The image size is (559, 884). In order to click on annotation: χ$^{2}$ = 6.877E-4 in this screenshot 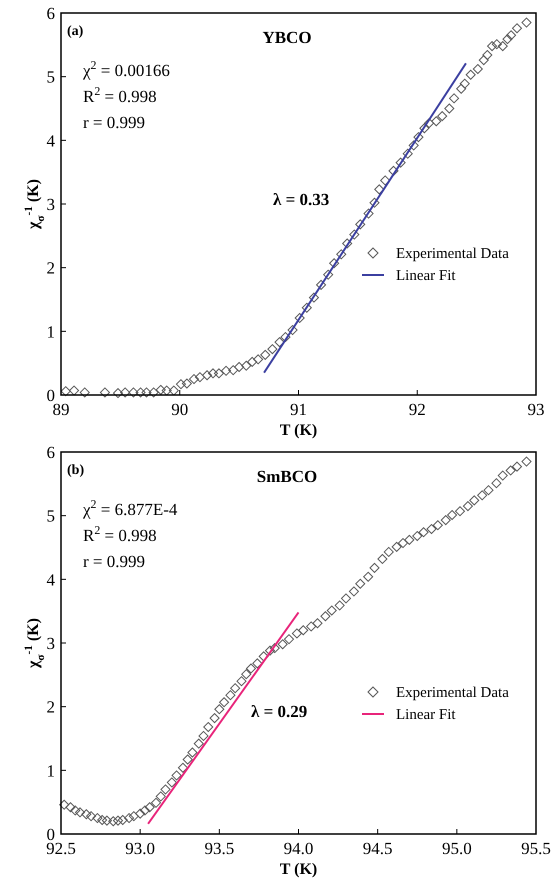, I will do `click(130, 508)`.